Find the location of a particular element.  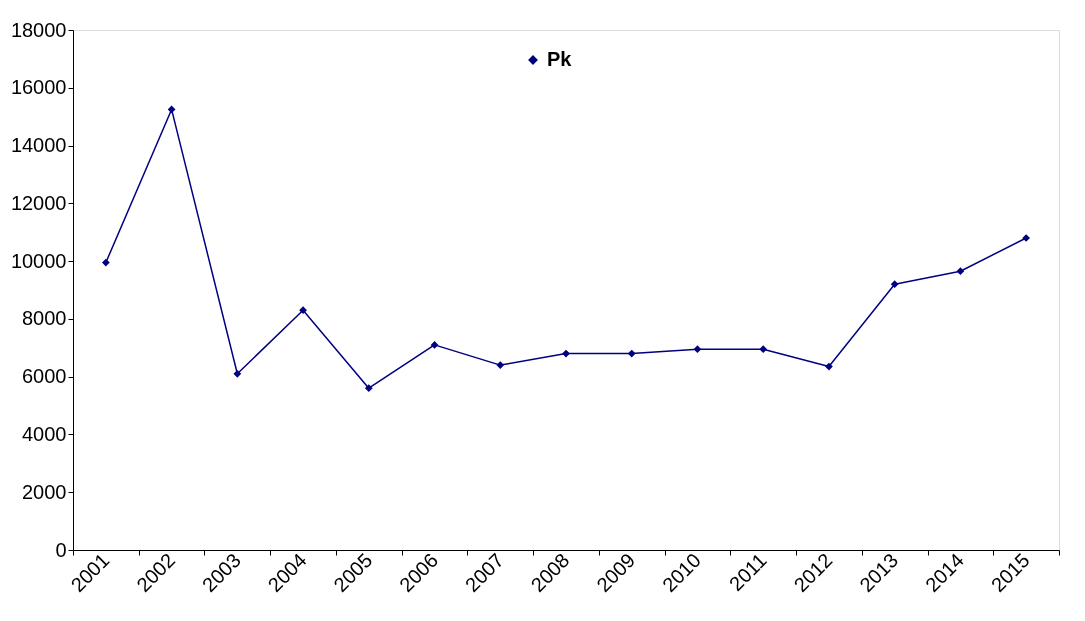

y-tick-label: 16000 is located at coordinates (38, 87).